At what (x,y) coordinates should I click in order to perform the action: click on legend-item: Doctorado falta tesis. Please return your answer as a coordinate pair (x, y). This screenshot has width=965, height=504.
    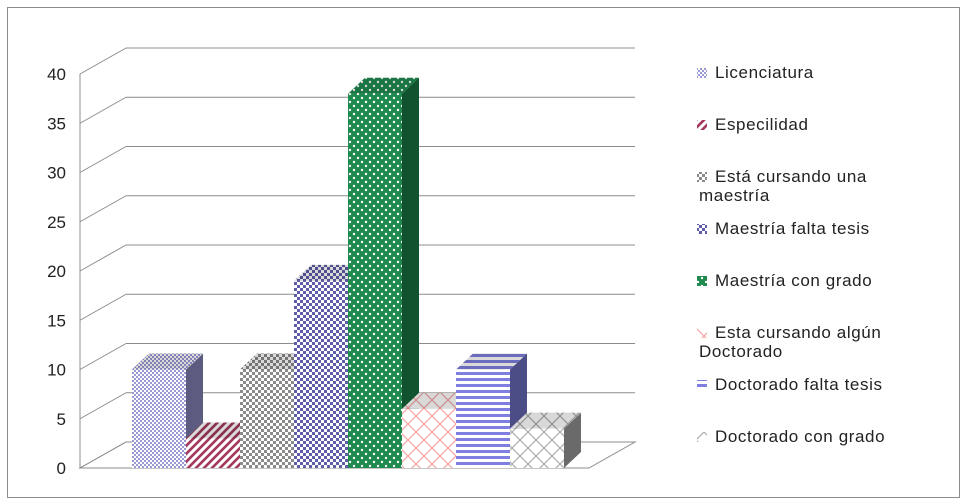
    Looking at the image, I should click on (790, 384).